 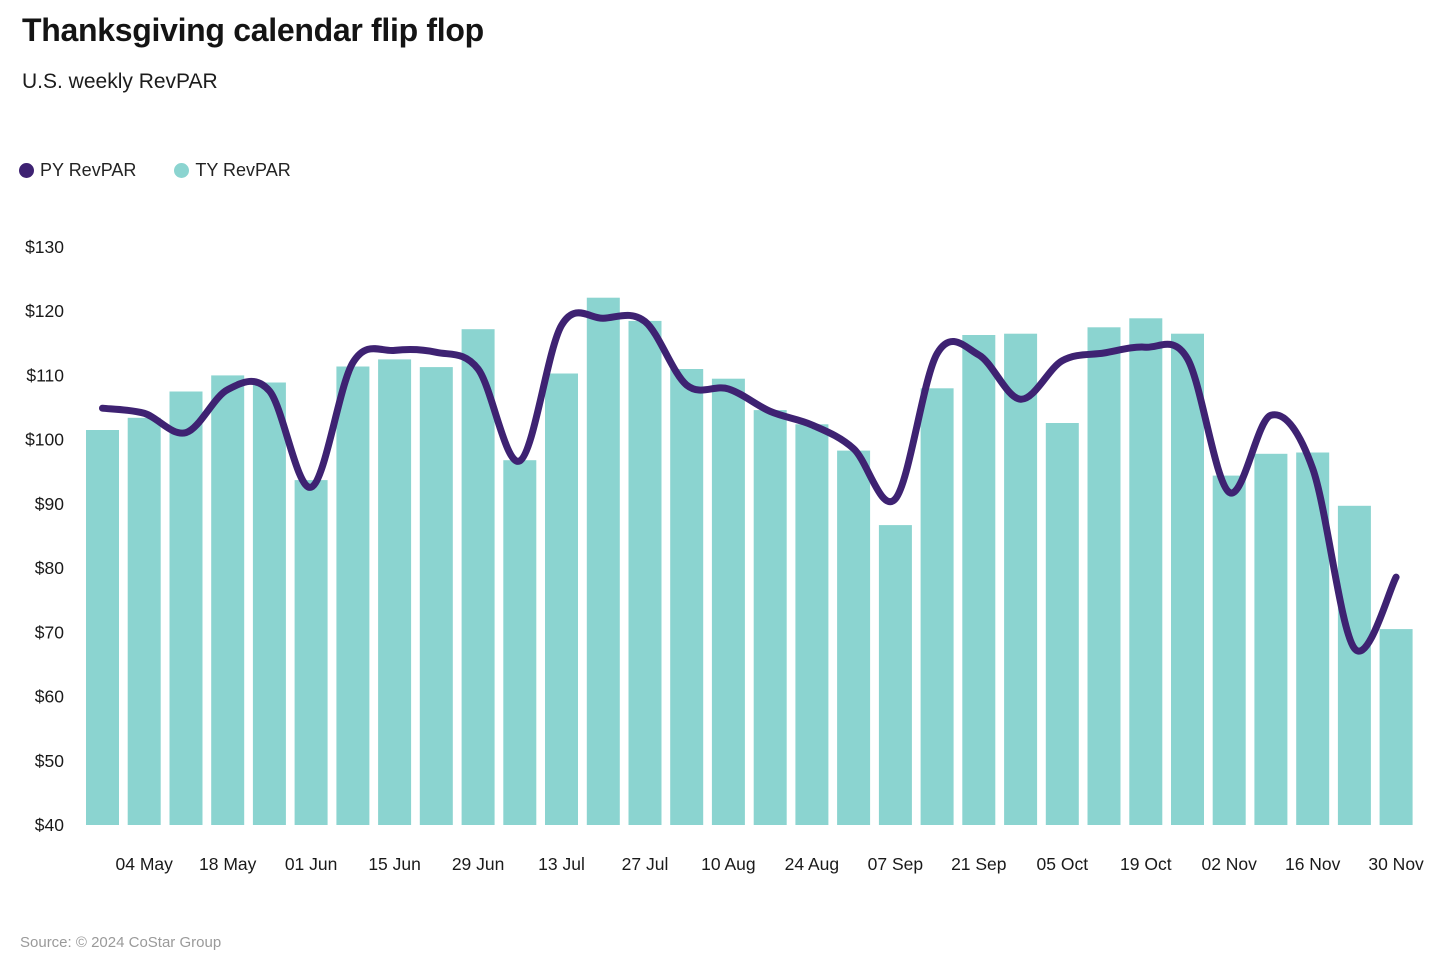 What do you see at coordinates (45, 375) in the screenshot?
I see `y-axis-tick-label: $110` at bounding box center [45, 375].